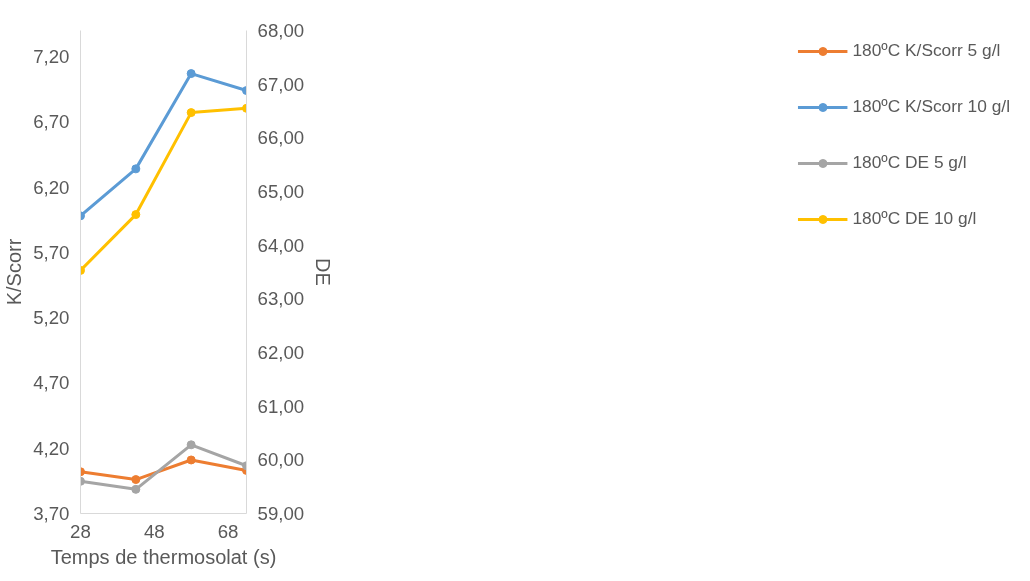  Describe the element at coordinates (281, 460) in the screenshot. I see `y2-tick-label: 60,00` at that location.